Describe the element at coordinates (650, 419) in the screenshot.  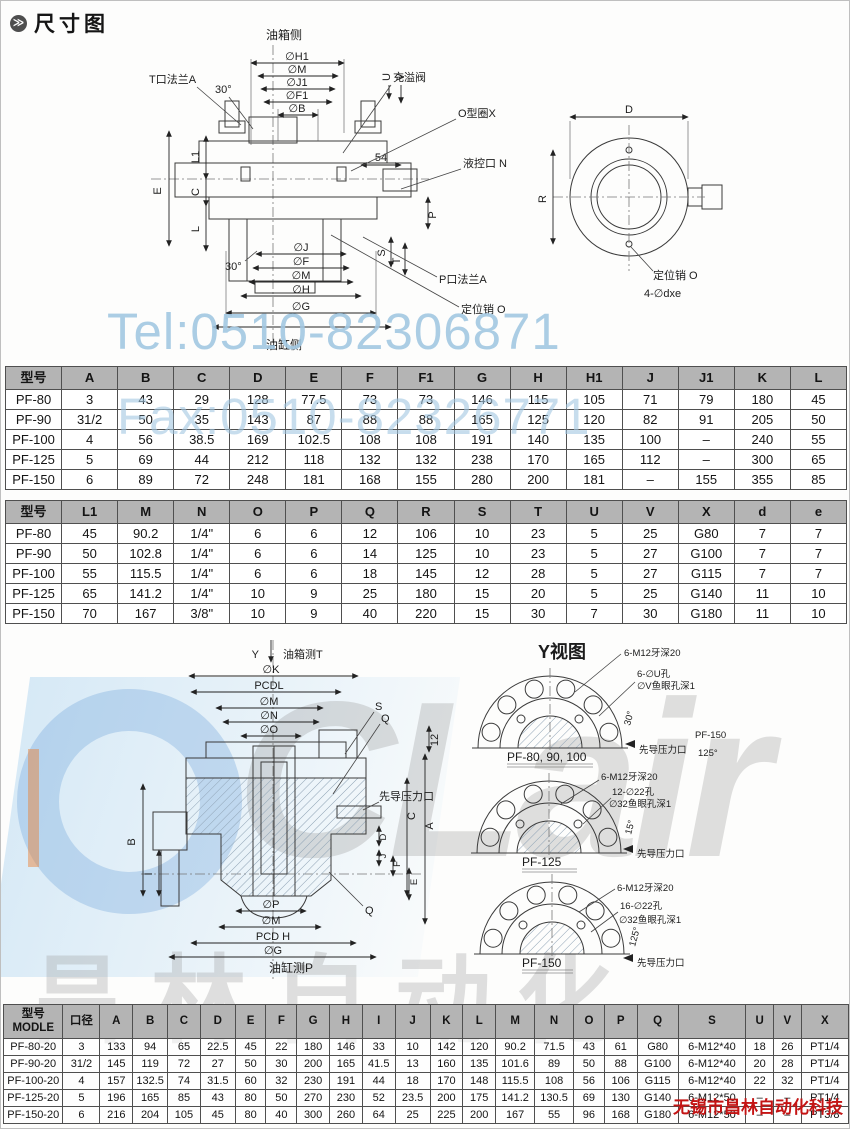
I see `value-cell: 82` at that location.